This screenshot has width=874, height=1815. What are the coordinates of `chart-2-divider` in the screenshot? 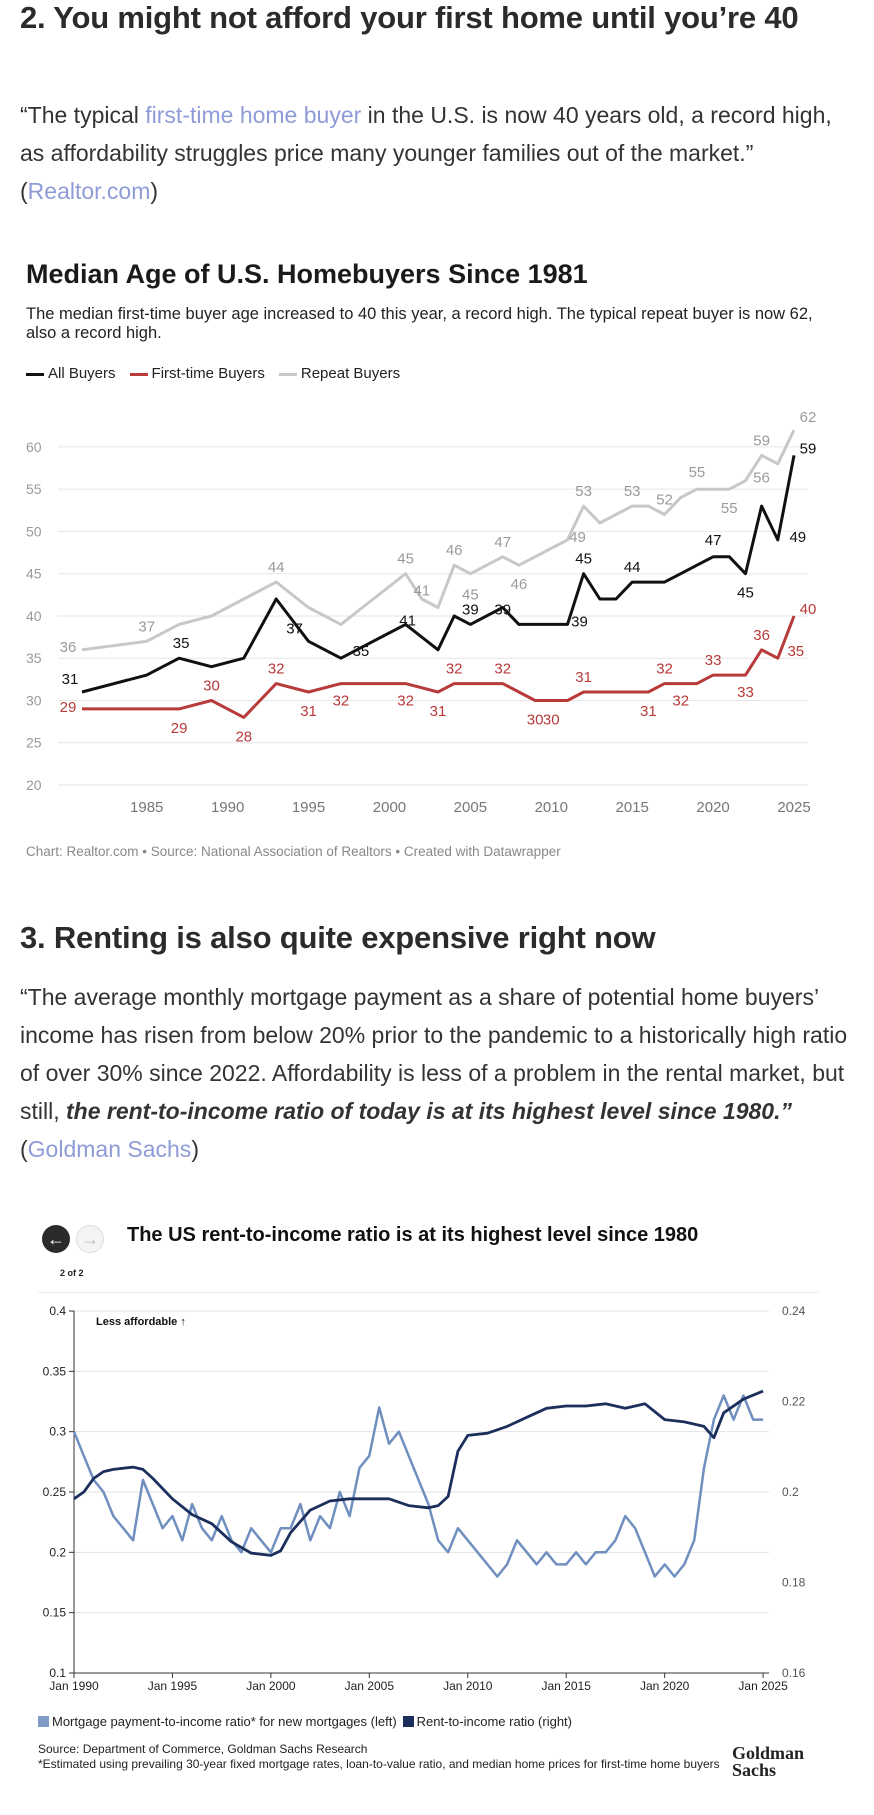 It's located at (429, 1292).